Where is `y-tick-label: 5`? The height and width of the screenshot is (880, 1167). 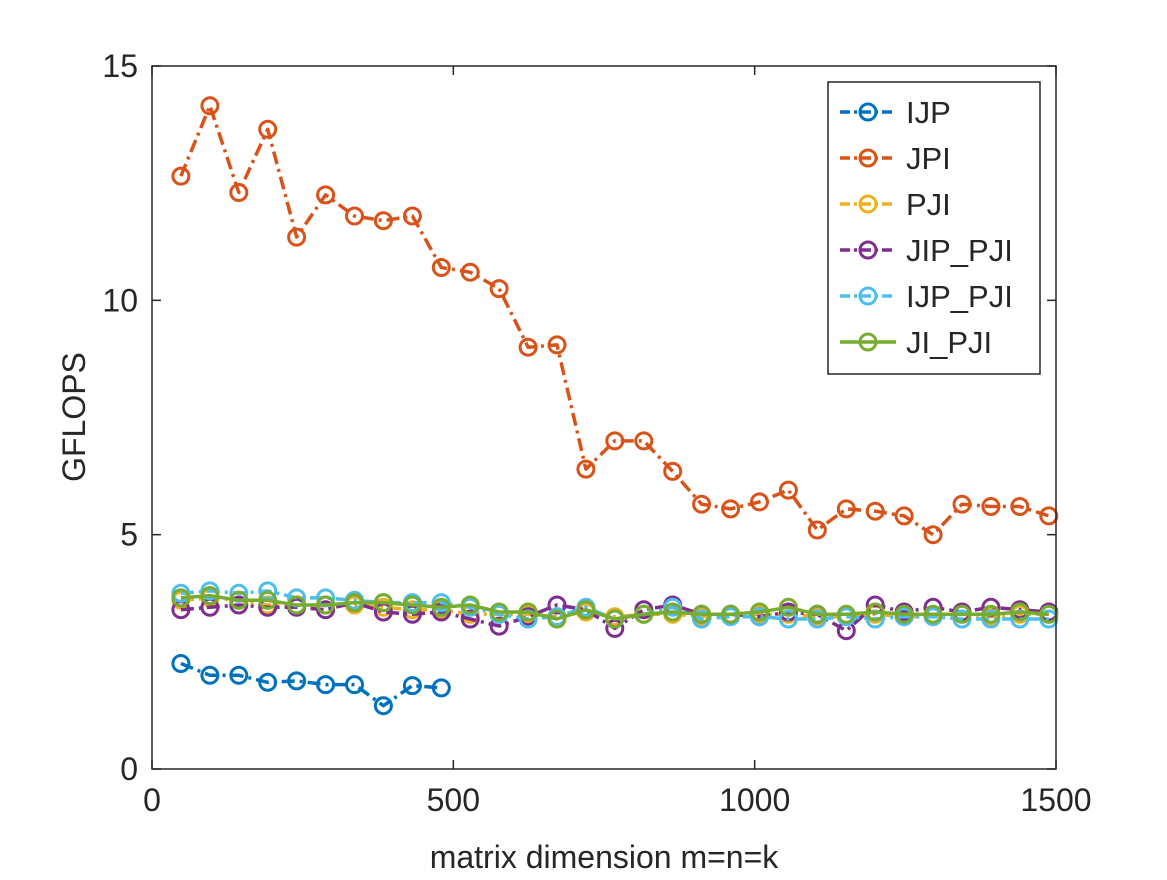 y-tick-label: 5 is located at coordinates (129, 535).